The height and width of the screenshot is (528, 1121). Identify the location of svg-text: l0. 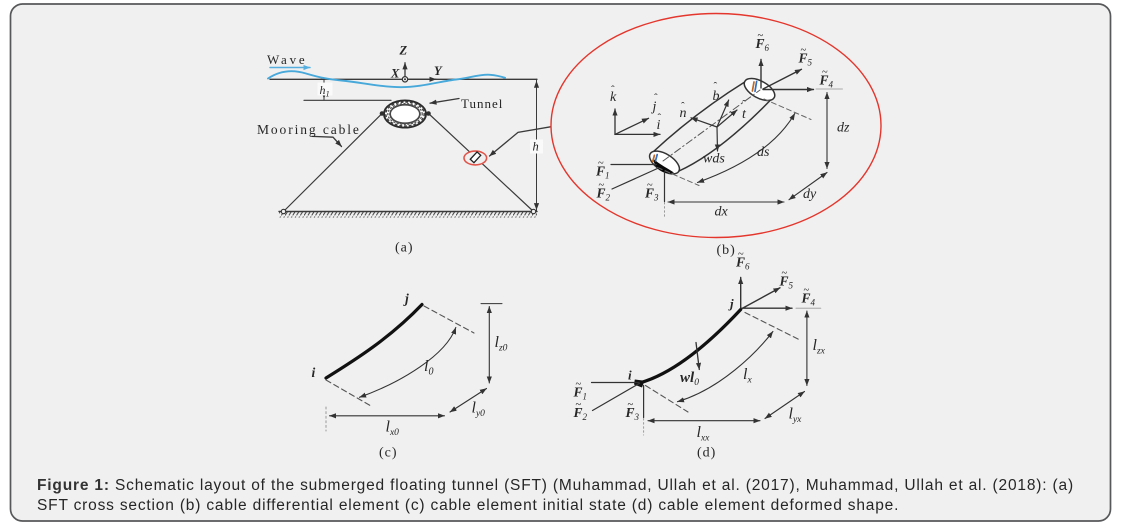
(428, 368).